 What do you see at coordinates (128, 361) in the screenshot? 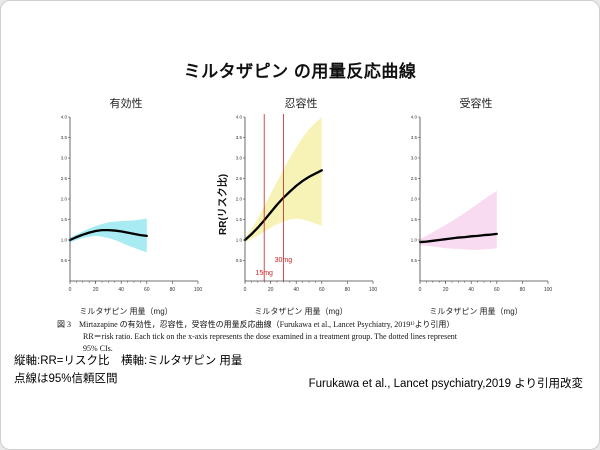
I see `axis-note: 縦軸:RR=リスク比 横軸:ミルタザピン 用量` at bounding box center [128, 361].